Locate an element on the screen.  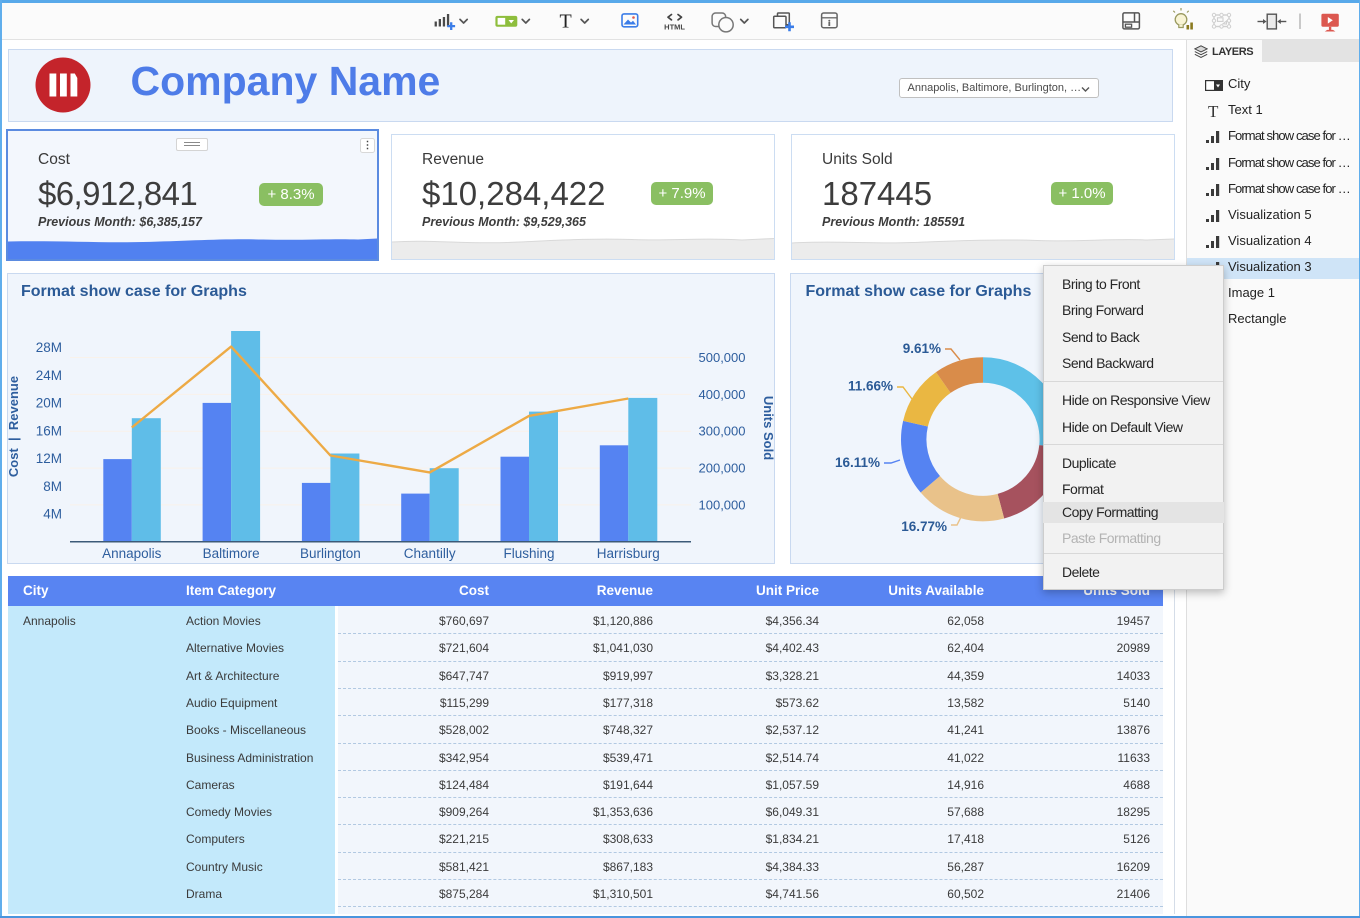
svg-text: HTML is located at coordinates (674, 27).